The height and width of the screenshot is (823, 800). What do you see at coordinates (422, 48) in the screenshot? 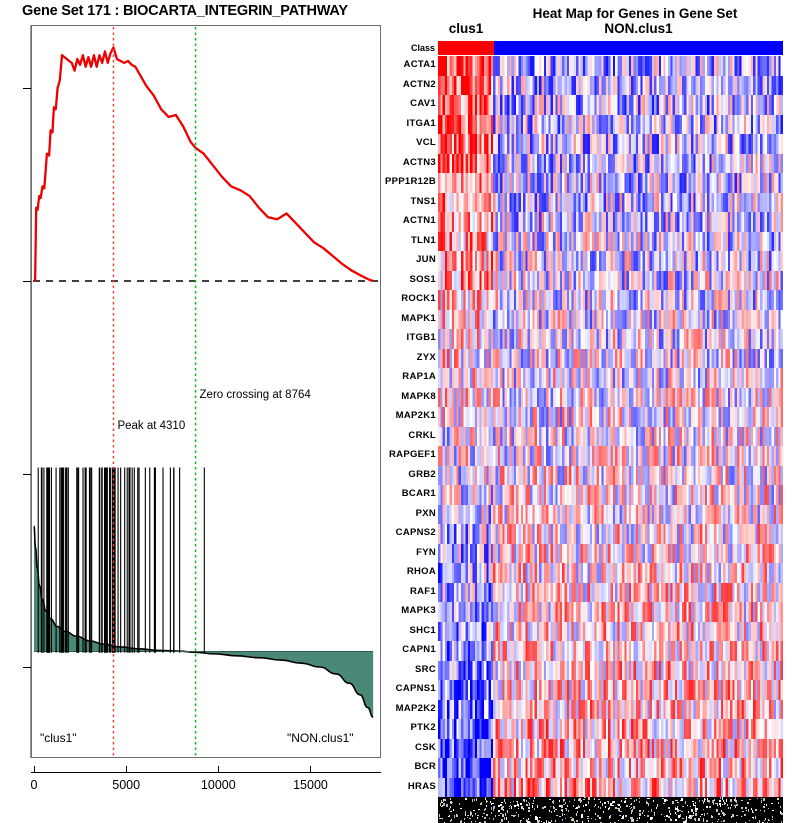
I see `class-row-label: Class` at bounding box center [422, 48].